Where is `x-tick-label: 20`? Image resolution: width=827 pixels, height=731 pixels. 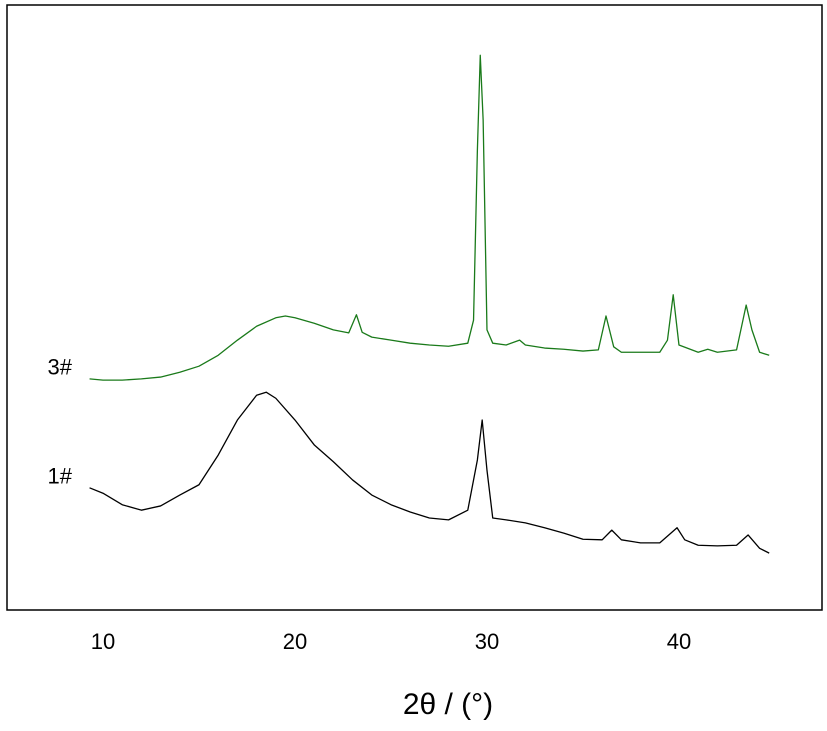
x-tick-label: 20 is located at coordinates (295, 641).